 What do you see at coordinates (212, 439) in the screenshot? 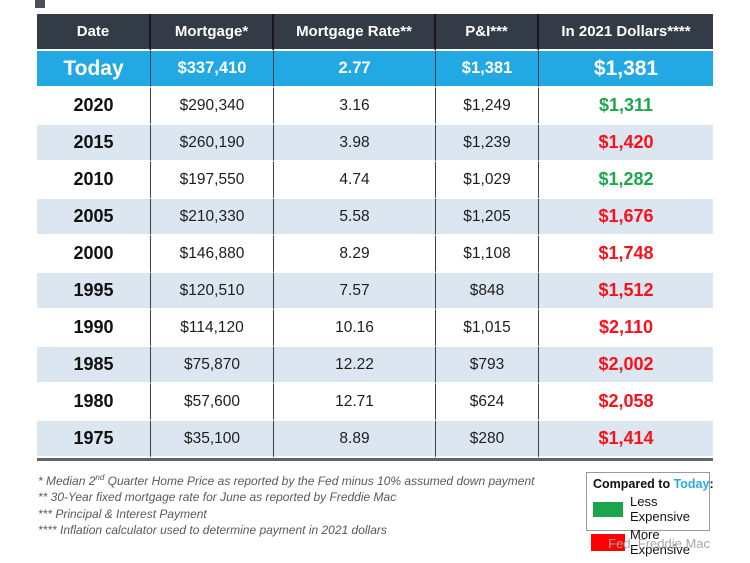
I see `cell-mortgage: $35,100` at bounding box center [212, 439].